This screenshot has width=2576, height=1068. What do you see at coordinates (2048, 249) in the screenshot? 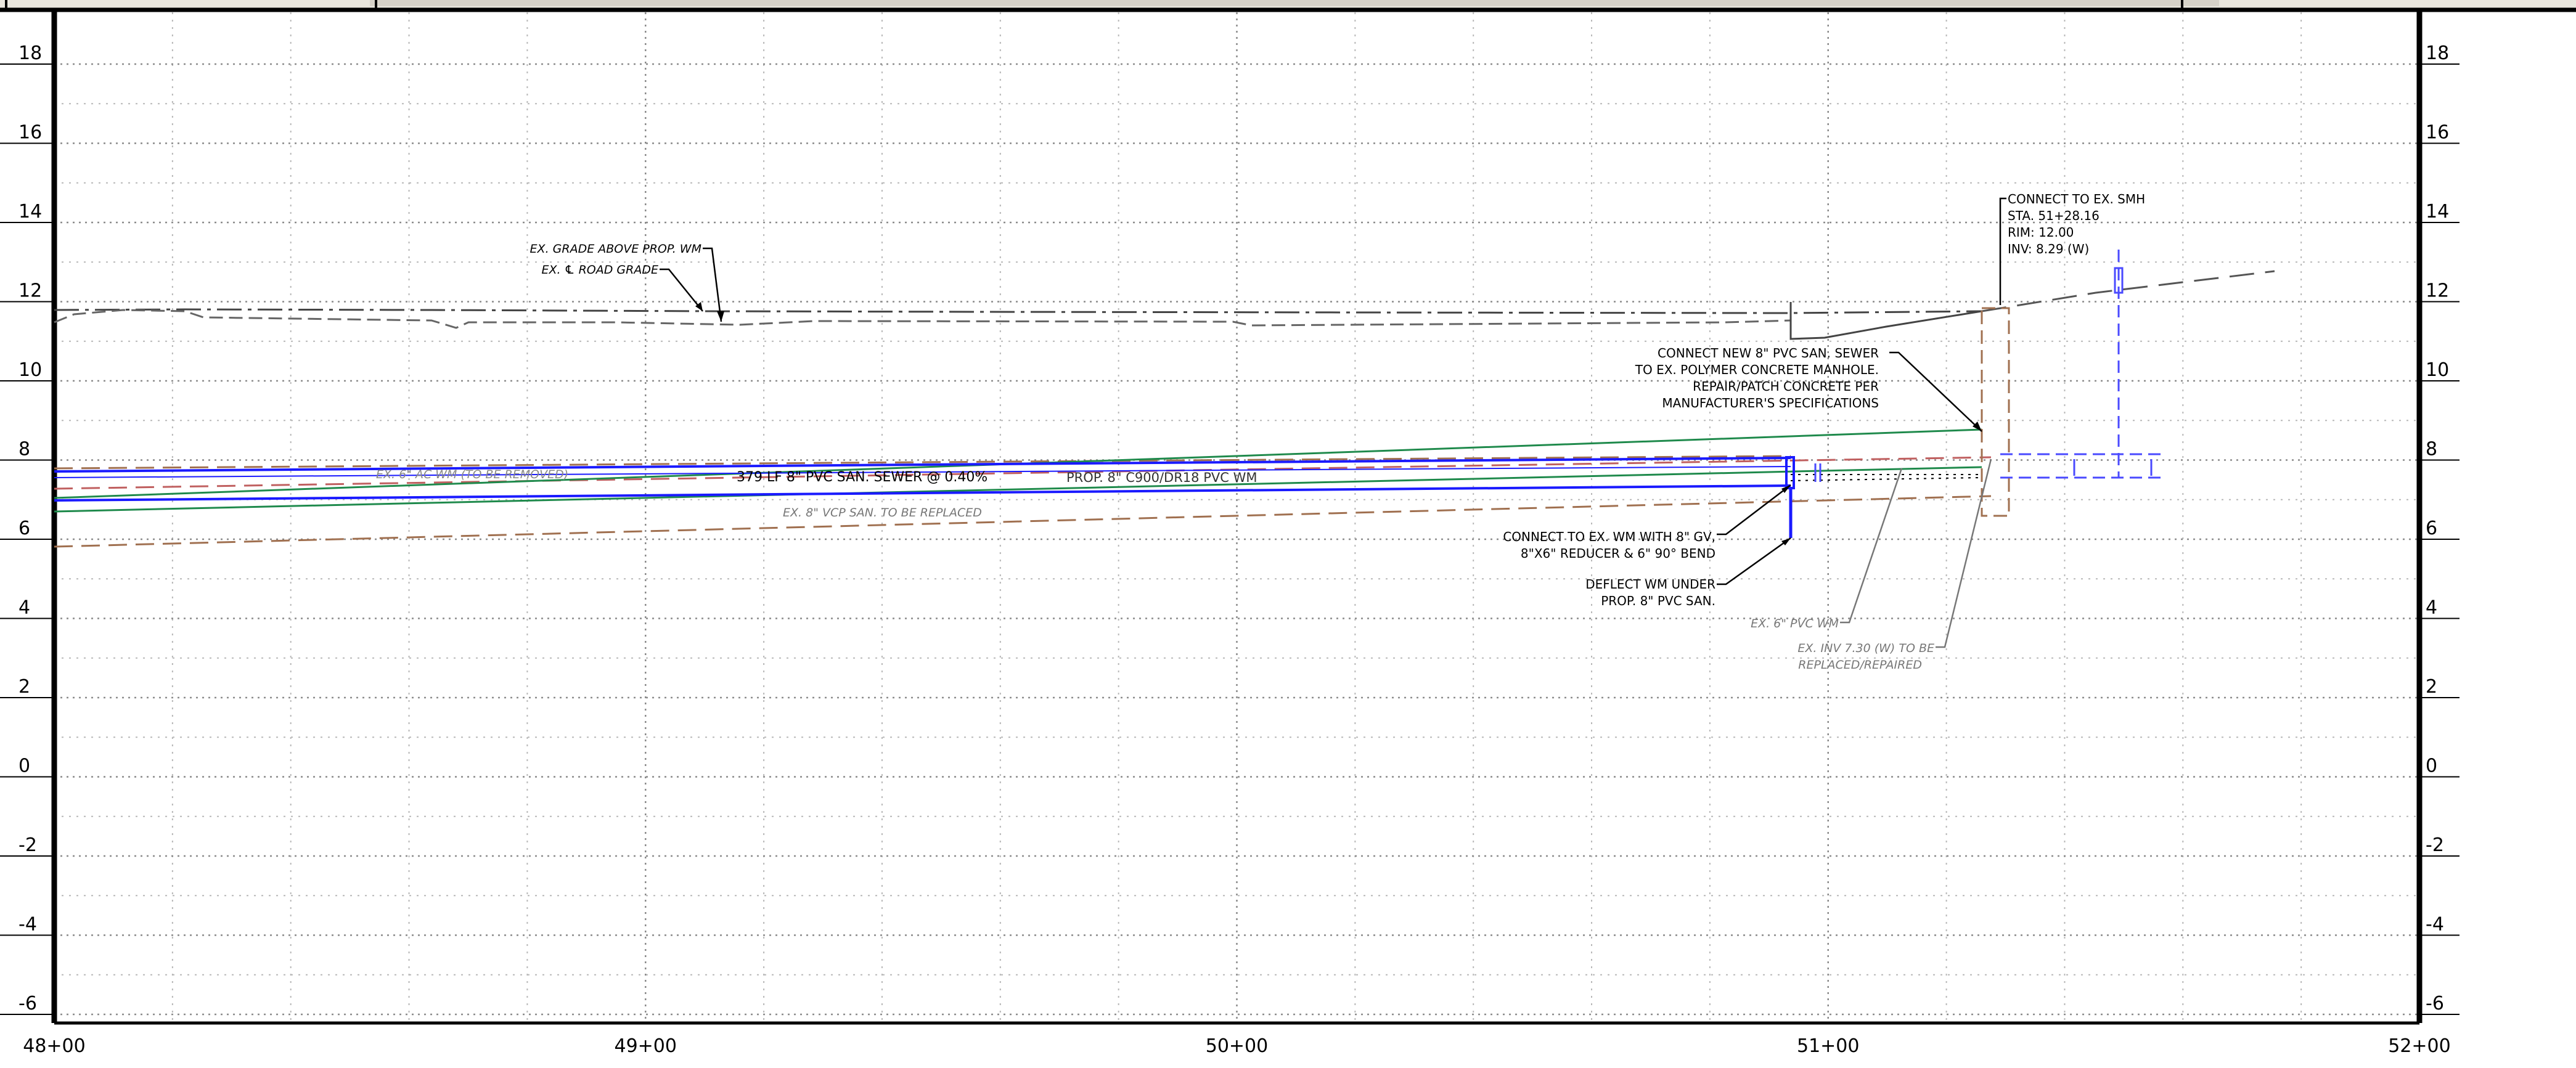
I see `smh-line4: INV: 8.29 (W)` at bounding box center [2048, 249].